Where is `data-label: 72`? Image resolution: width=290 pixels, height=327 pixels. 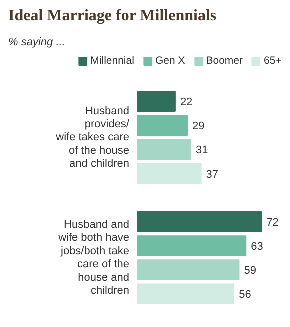 data-label: 72 is located at coordinates (272, 222).